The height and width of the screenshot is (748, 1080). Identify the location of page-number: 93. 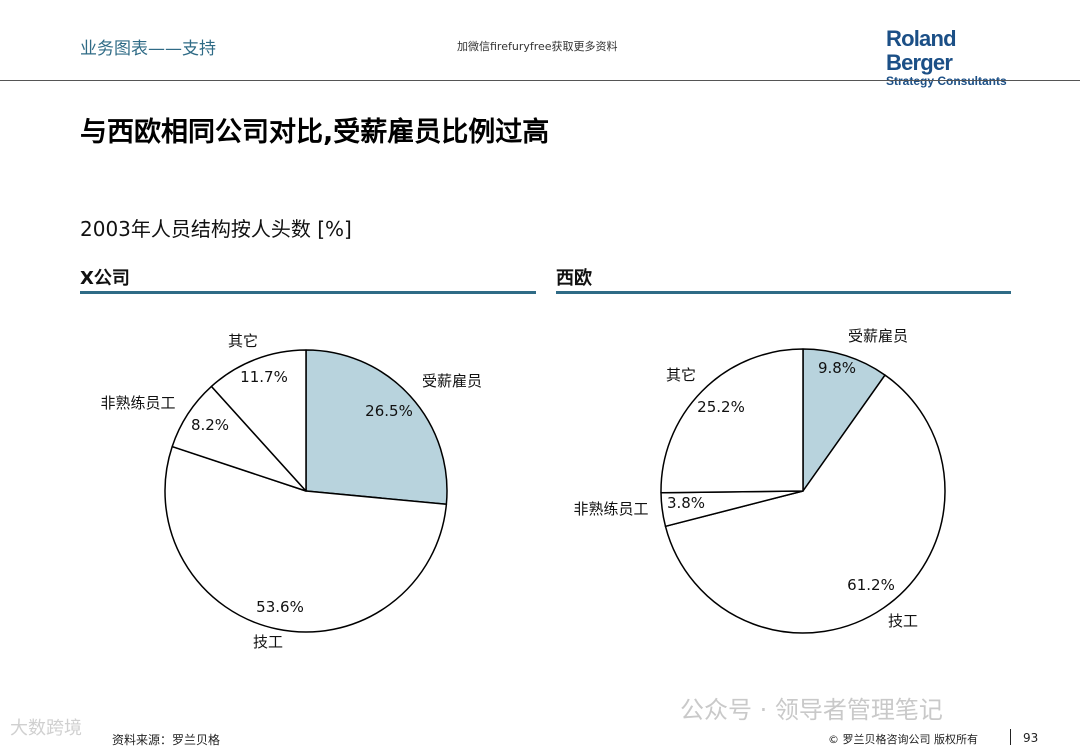
(1031, 738).